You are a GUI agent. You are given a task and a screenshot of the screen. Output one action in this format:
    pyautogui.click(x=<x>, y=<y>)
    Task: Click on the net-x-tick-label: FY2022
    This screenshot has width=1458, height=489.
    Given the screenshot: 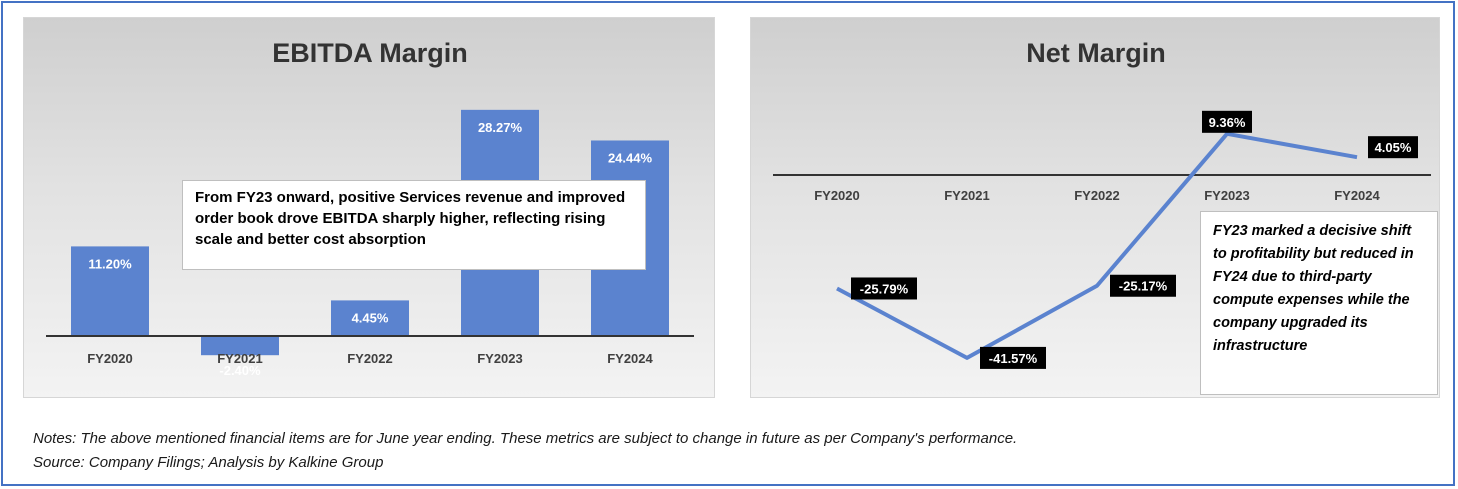 What is the action you would take?
    pyautogui.click(x=1097, y=195)
    